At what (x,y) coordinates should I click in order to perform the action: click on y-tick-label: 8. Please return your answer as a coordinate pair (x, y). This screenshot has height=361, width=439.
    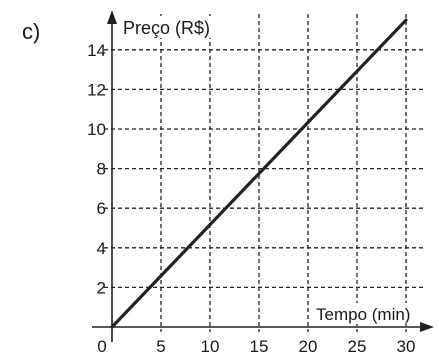
    Looking at the image, I should click on (101, 169).